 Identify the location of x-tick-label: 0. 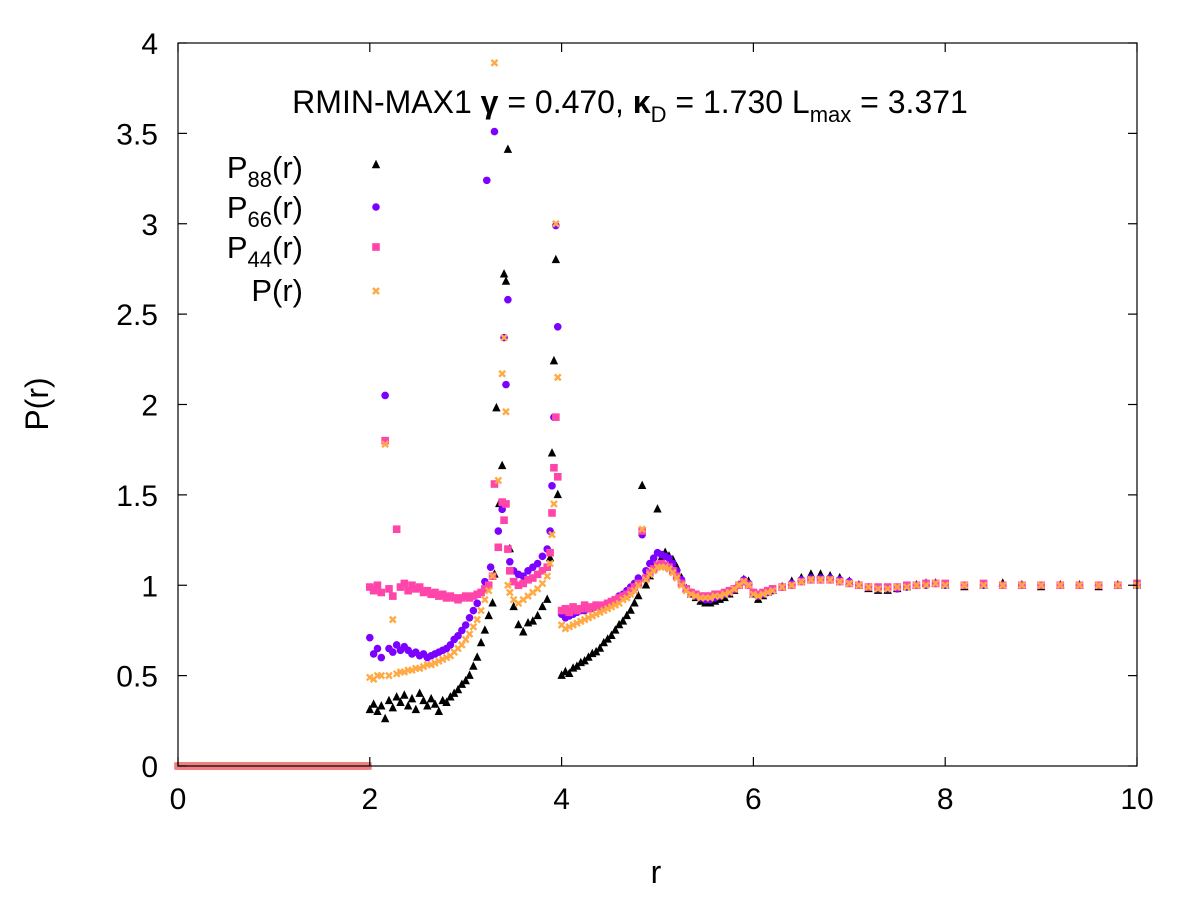
(178, 799).